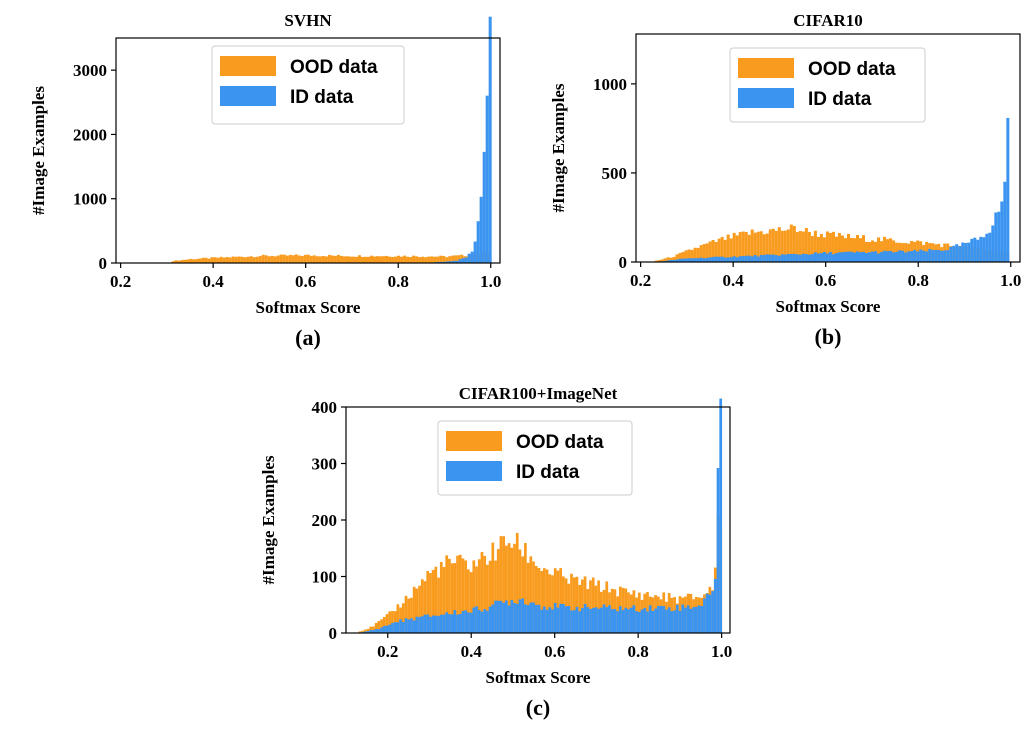 This screenshot has width=1026, height=743. What do you see at coordinates (828, 306) in the screenshot?
I see `x-axis-label: Softmax Score` at bounding box center [828, 306].